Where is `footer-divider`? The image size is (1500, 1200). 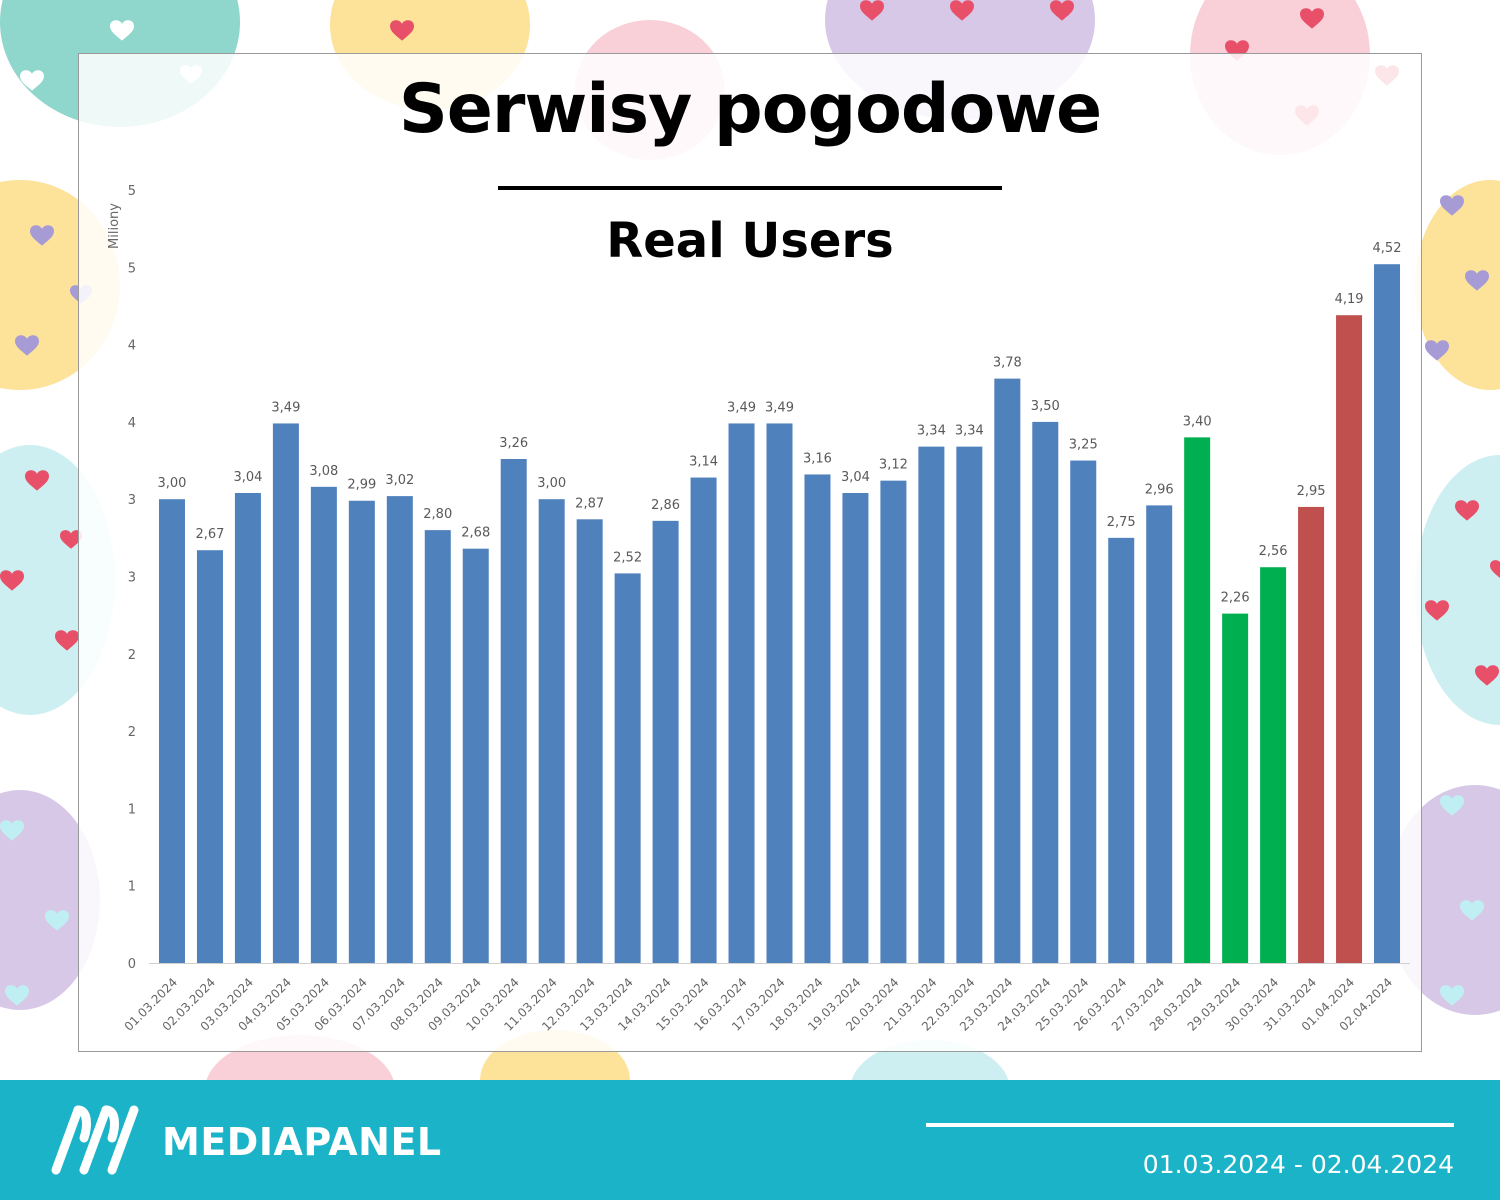 footer-divider is located at coordinates (1190, 1125).